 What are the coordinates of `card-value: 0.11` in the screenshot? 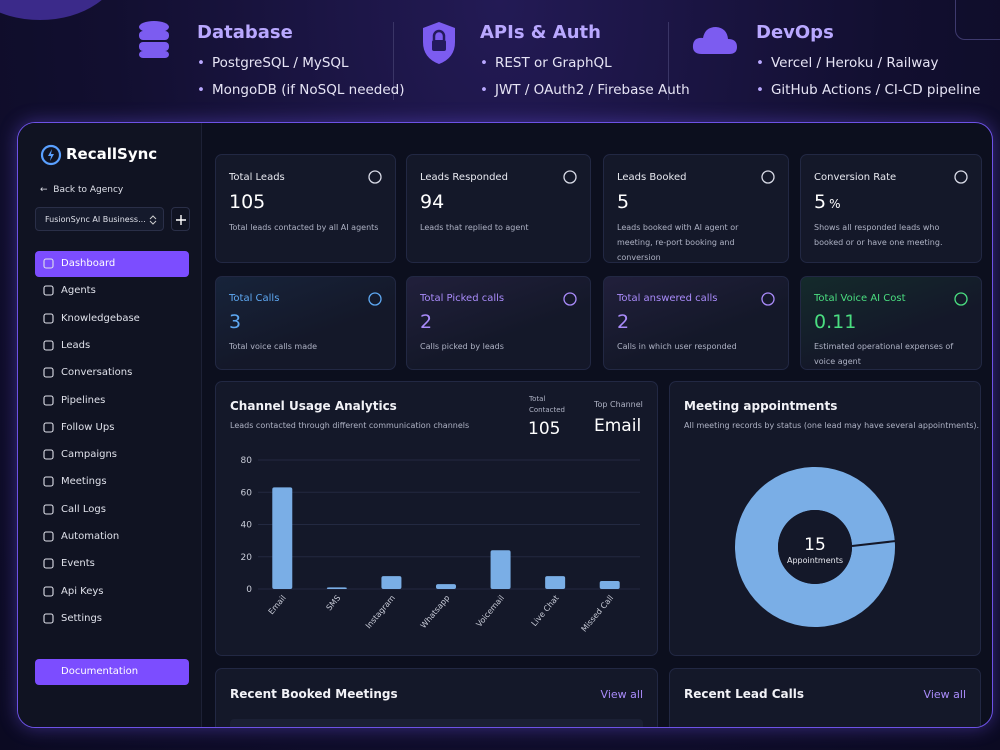 It's located at (835, 322).